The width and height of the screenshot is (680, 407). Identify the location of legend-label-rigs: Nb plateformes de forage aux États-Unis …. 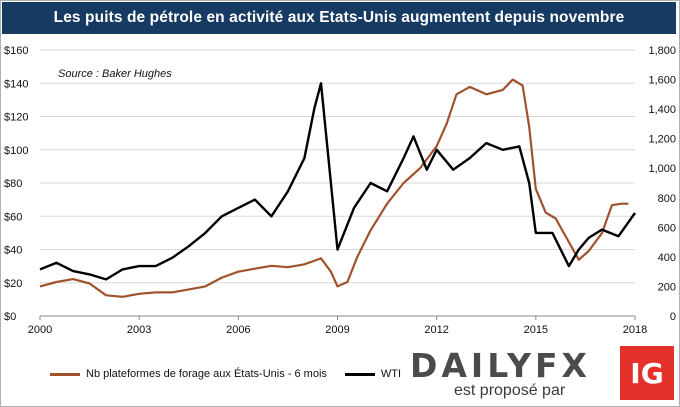
(206, 374).